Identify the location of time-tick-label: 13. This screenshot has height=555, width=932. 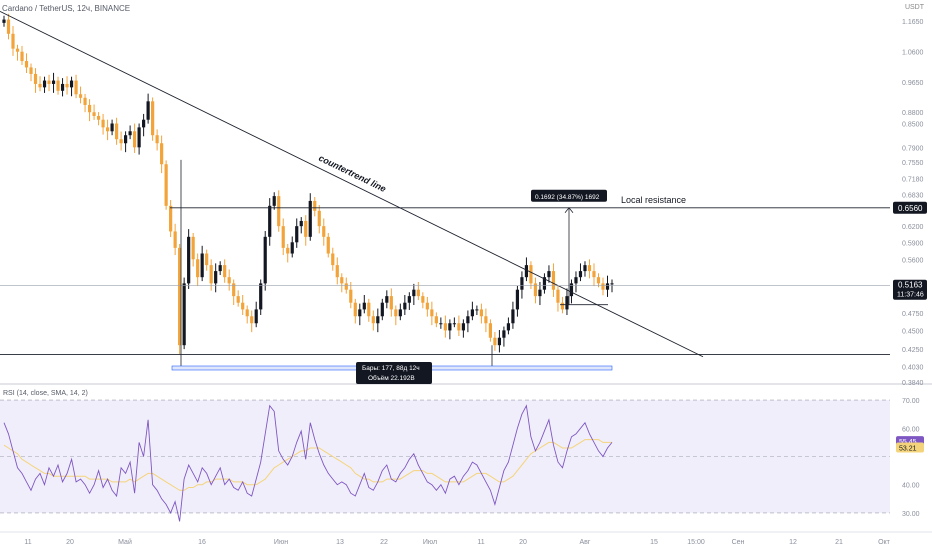
(340, 542).